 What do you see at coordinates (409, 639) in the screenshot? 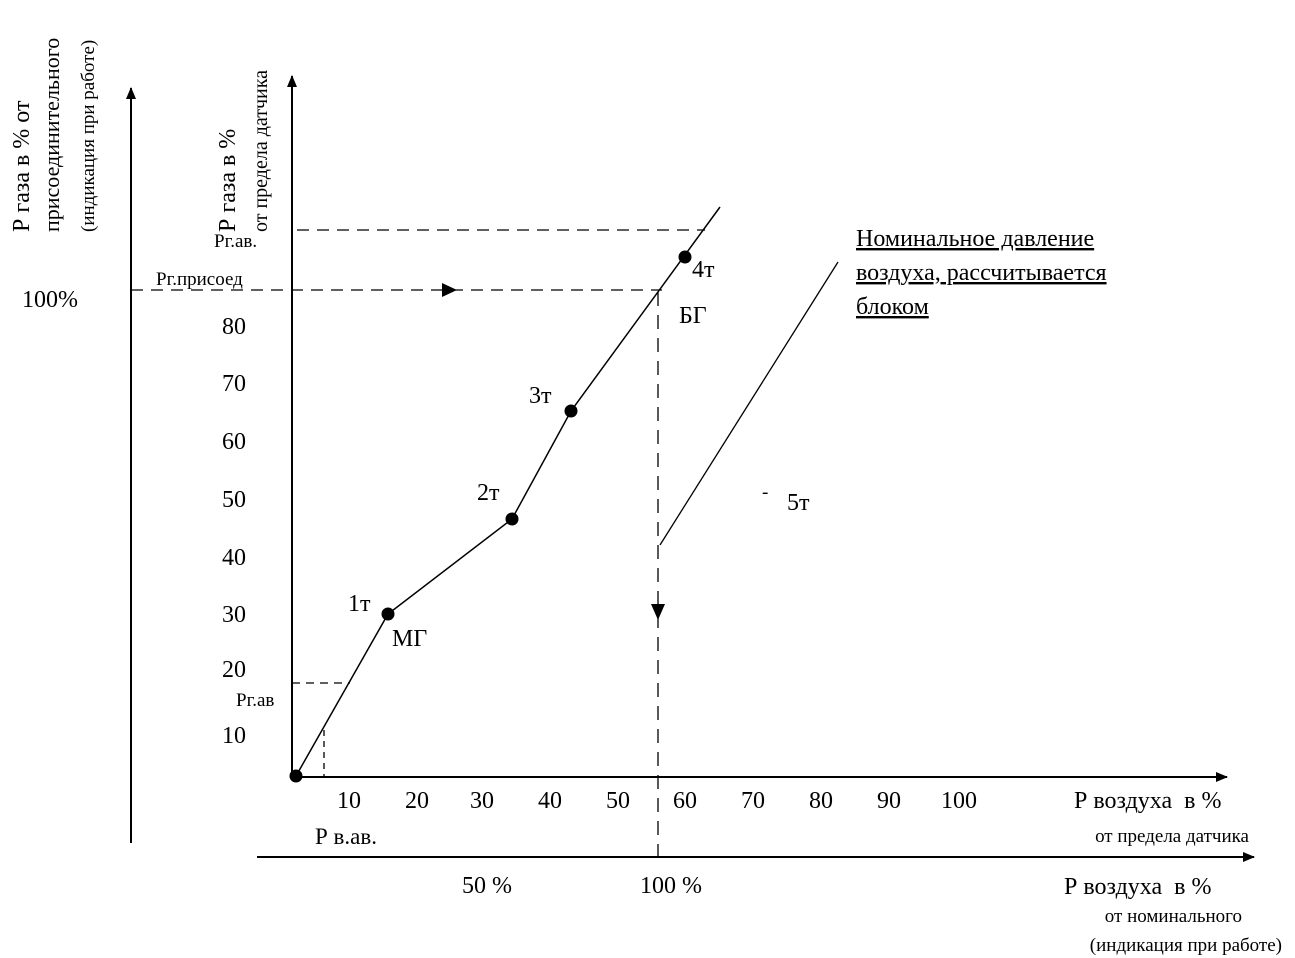
I see `label-mg: МГ` at bounding box center [409, 639].